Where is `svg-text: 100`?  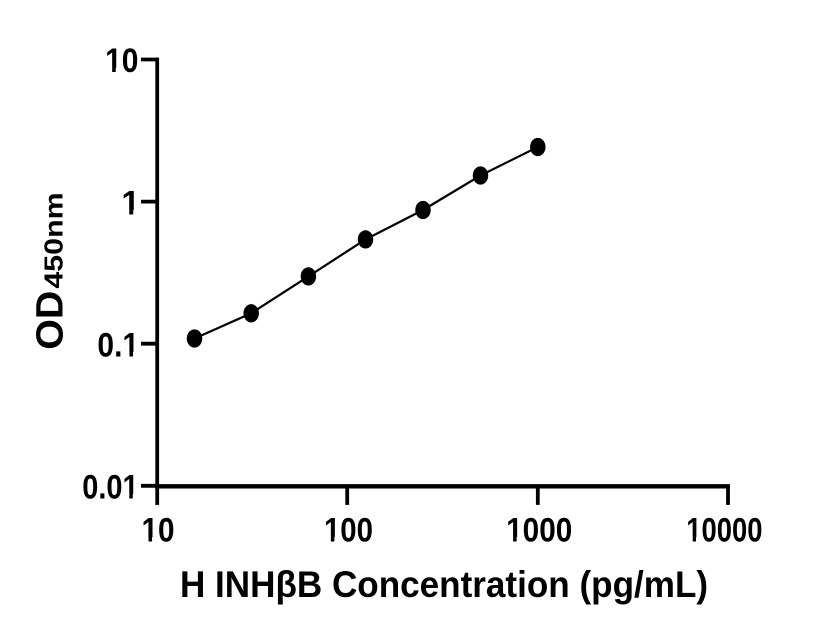 svg-text: 100 is located at coordinates (348, 529).